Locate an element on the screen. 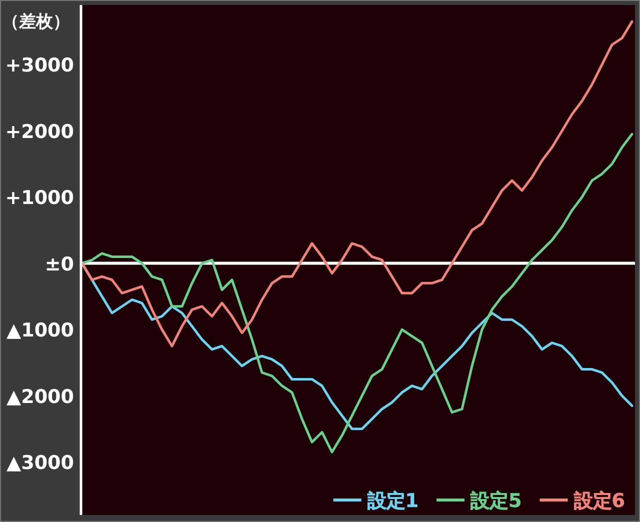 This screenshot has height=522, width=640. y-tick-label: ±0 is located at coordinates (59, 264).